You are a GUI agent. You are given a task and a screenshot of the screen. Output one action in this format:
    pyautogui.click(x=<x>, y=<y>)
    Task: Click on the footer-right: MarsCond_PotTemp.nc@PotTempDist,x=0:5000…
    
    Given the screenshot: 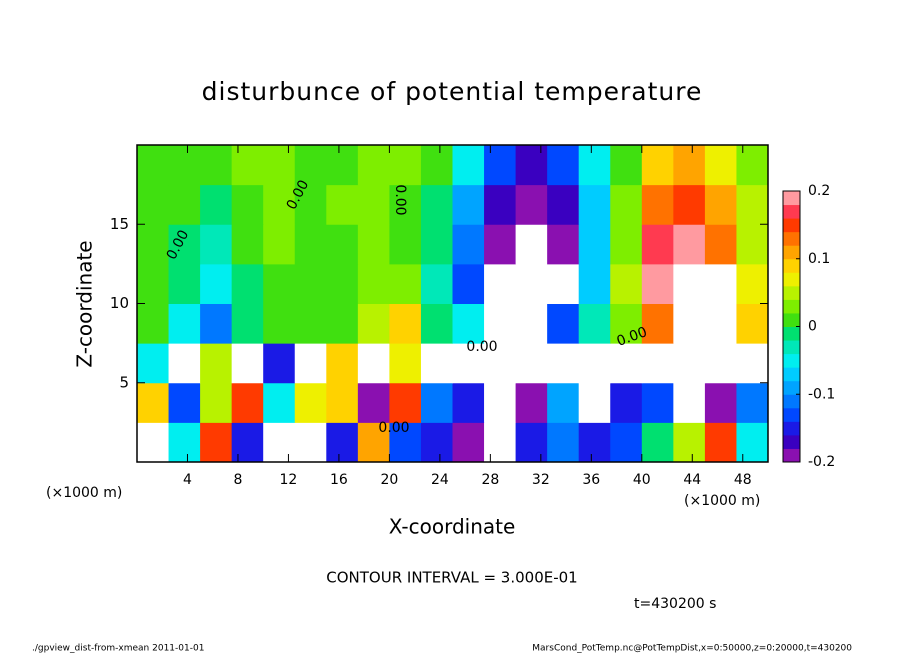 What is the action you would take?
    pyautogui.click(x=692, y=649)
    